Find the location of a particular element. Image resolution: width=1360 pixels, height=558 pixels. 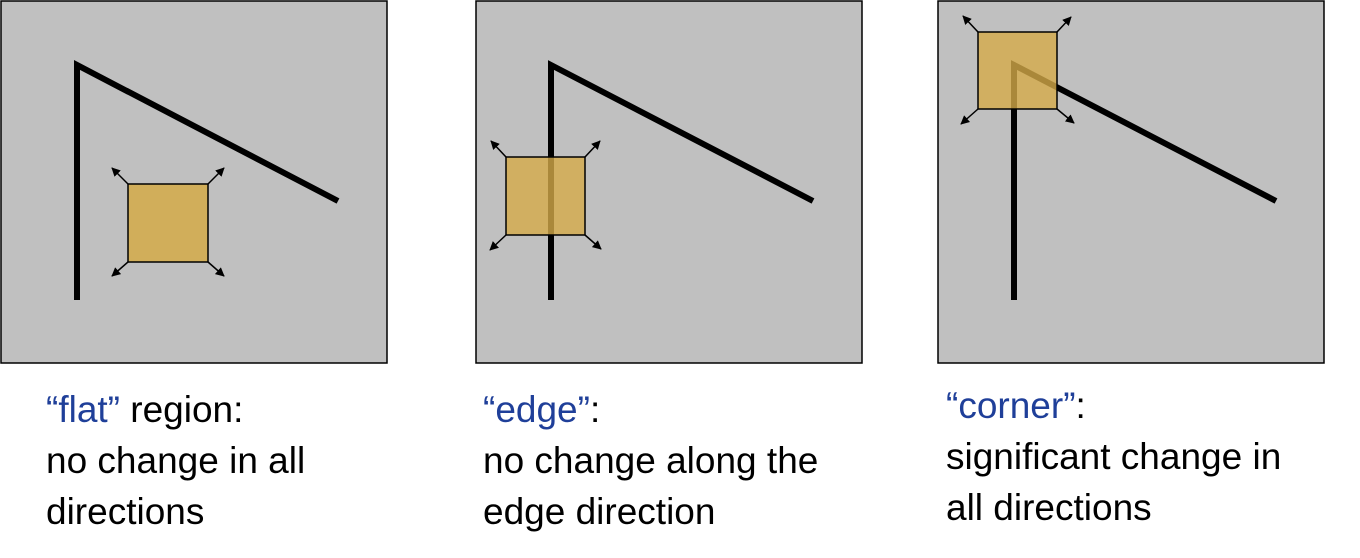

corner-line is located at coordinates (207, 180).